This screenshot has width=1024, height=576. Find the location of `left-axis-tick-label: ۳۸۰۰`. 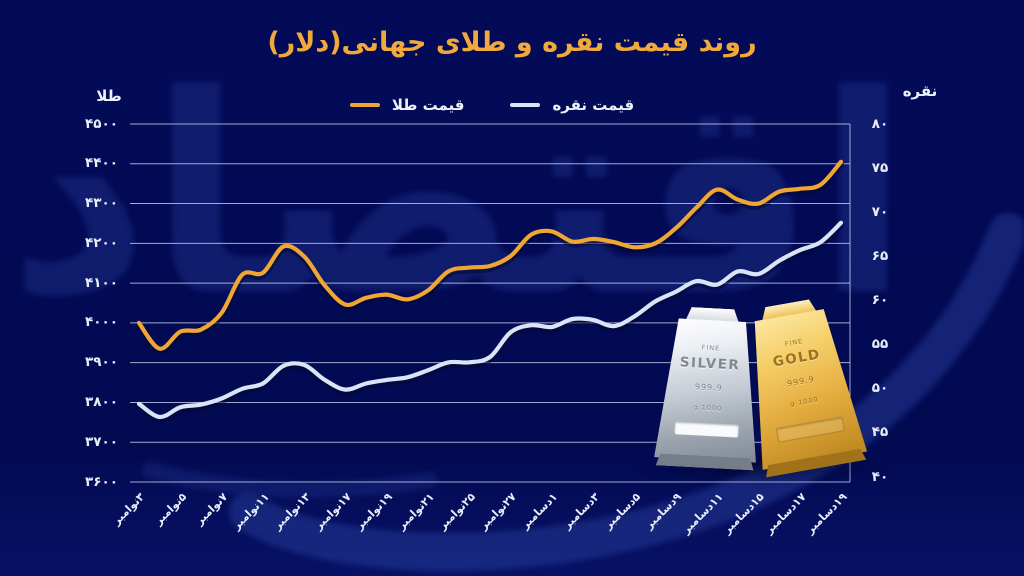

left-axis-tick-label: ۳۸۰۰ is located at coordinates (101, 401).